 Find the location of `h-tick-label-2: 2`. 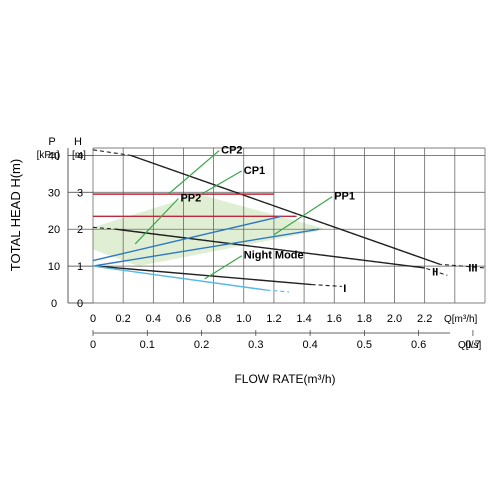

h-tick-label-2: 2 is located at coordinates (80, 230).